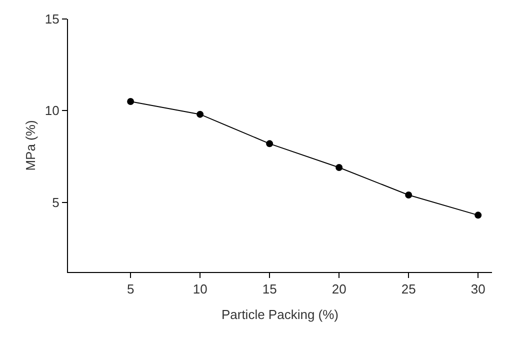  Describe the element at coordinates (339, 289) in the screenshot. I see `x-tick-label: 20` at that location.